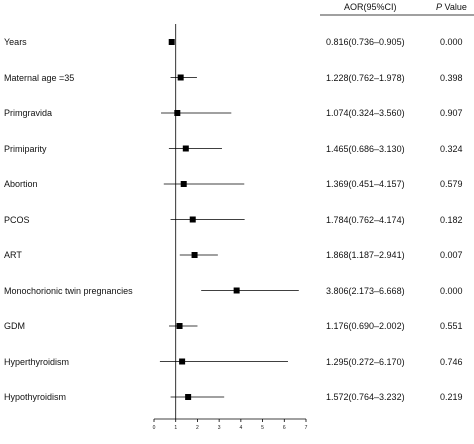 Image resolution: width=474 pixels, height=444 pixels. I want to click on p-value: 0.551, so click(451, 326).